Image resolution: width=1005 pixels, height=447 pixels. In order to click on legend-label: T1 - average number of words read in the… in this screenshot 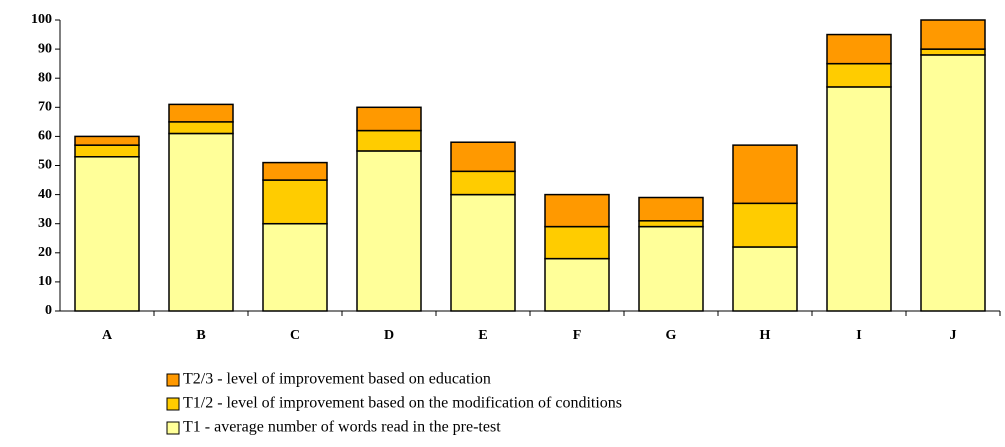, I will do `click(342, 427)`.